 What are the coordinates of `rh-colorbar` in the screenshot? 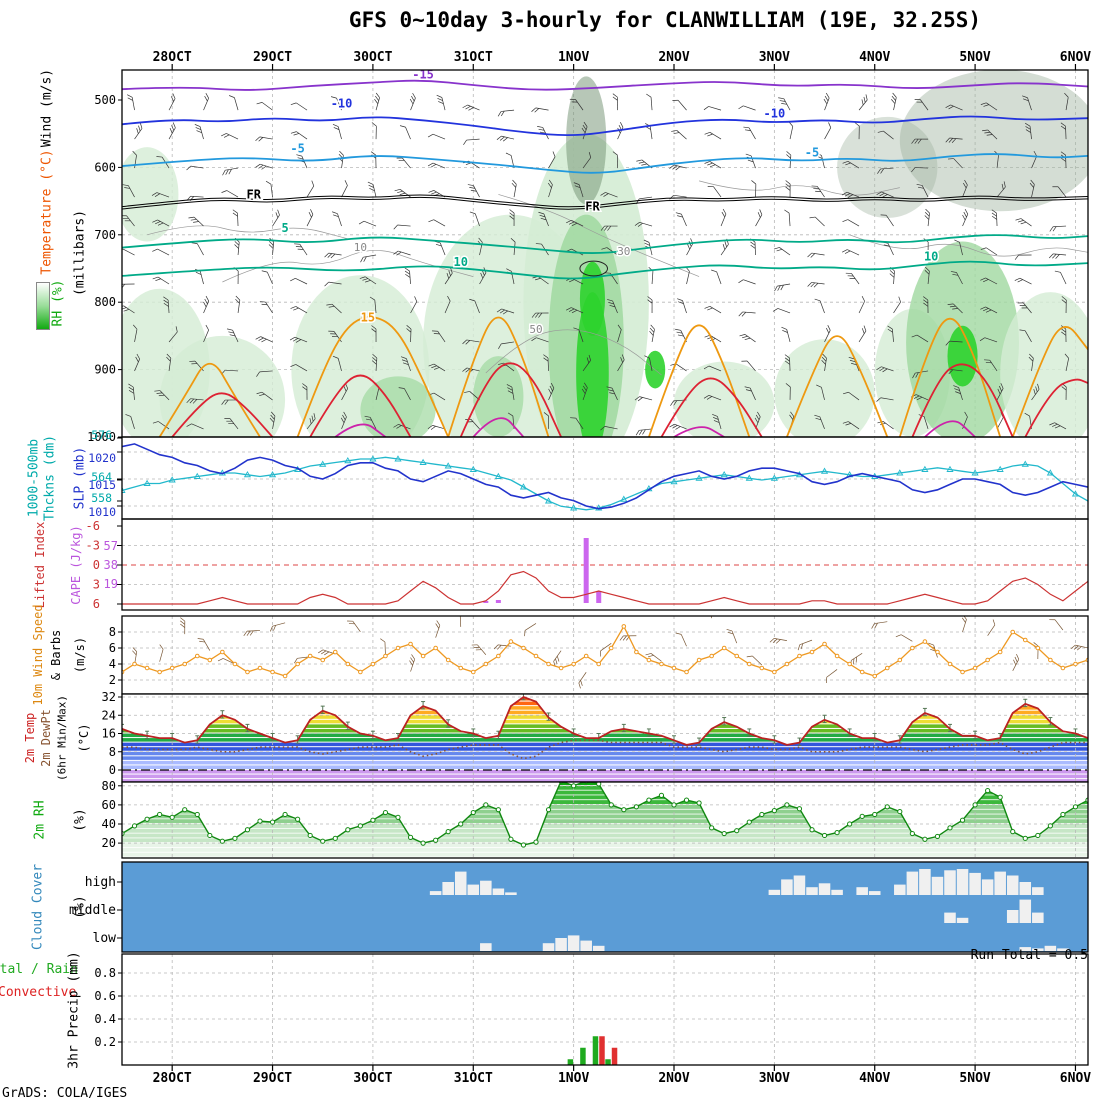 It's located at (43, 306).